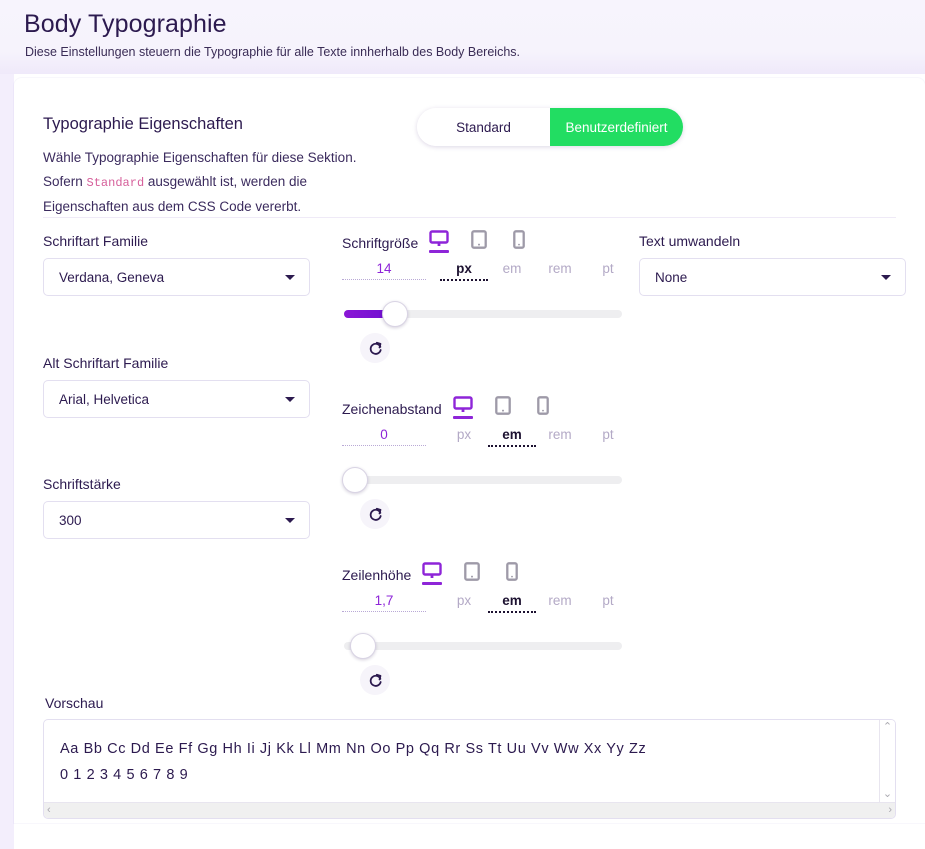 The width and height of the screenshot is (925, 849). I want to click on letter-spacing-unit-tabs: px em rem pt, so click(536, 437).